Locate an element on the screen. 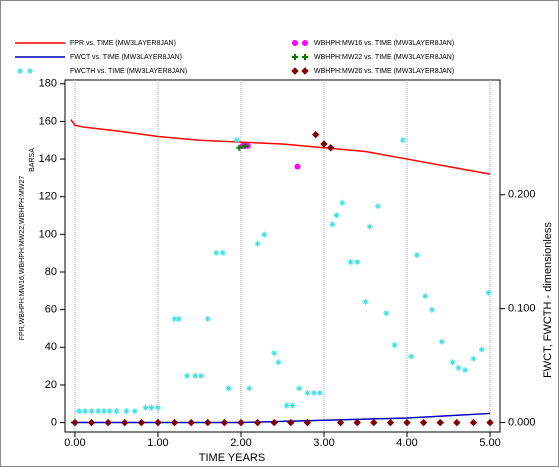 This screenshot has width=559, height=467. y-tick-label: 80 is located at coordinates (51, 272).